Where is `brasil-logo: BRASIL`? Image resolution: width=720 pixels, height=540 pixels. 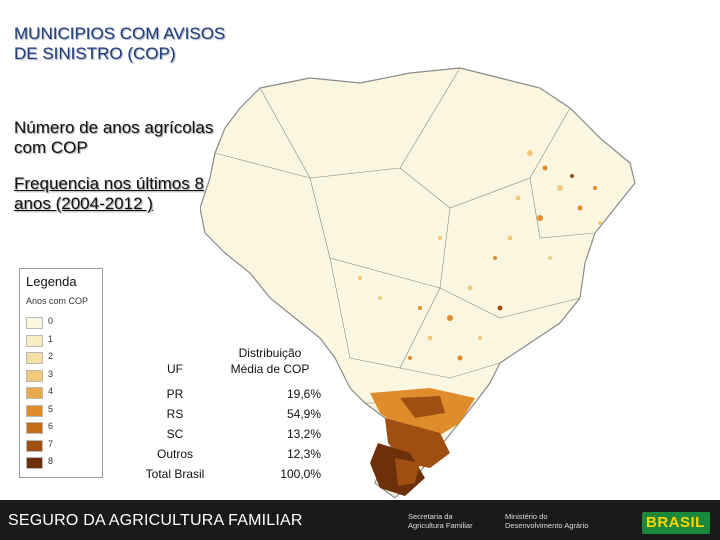
brasil-logo: BRASIL is located at coordinates (676, 523).